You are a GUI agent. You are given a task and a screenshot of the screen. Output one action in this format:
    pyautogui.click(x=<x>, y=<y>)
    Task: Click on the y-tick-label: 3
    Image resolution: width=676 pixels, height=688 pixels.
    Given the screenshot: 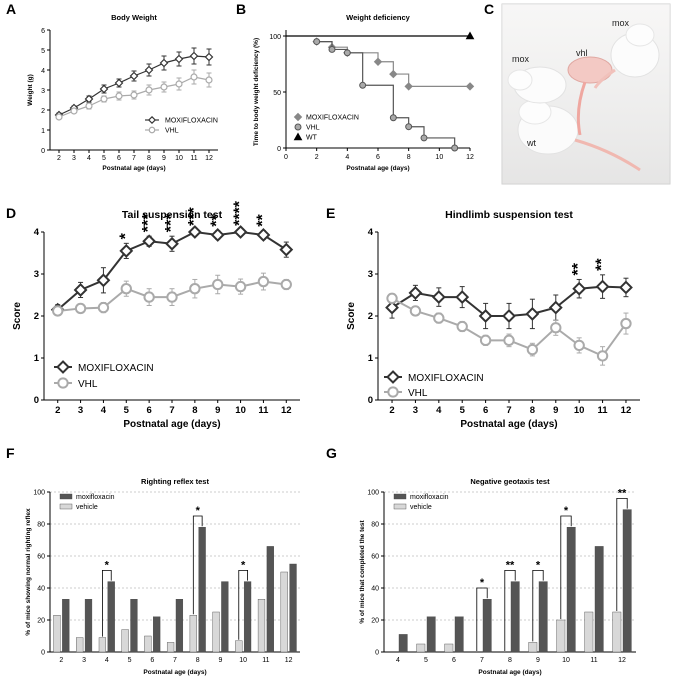 What is the action you would take?
    pyautogui.click(x=370, y=274)
    